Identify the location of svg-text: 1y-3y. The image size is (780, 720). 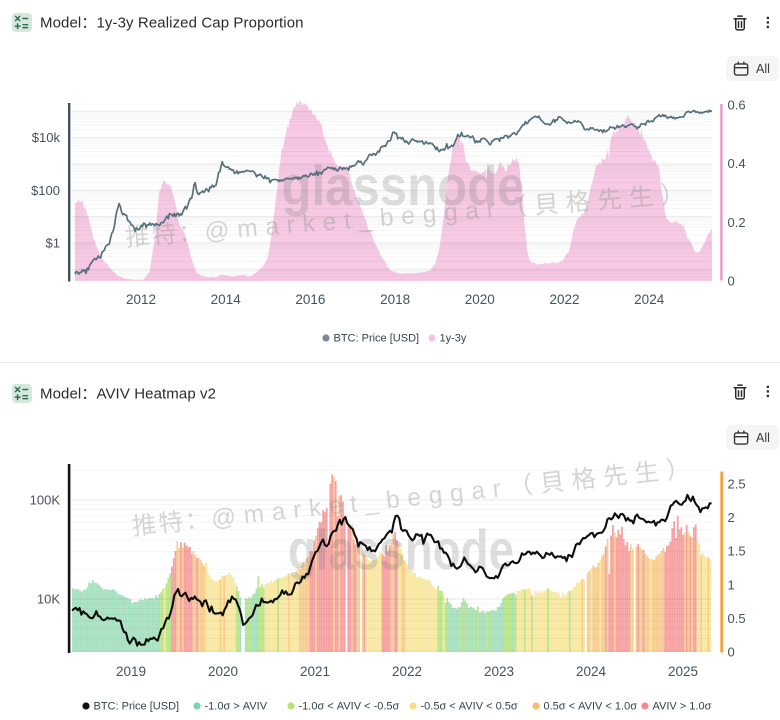
(453, 339).